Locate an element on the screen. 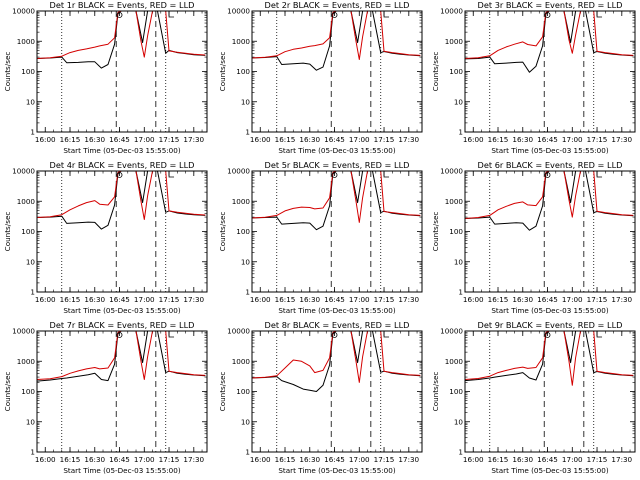  panel-title: Det 8r BLACK = Events, RED = LLD is located at coordinates (337, 325).